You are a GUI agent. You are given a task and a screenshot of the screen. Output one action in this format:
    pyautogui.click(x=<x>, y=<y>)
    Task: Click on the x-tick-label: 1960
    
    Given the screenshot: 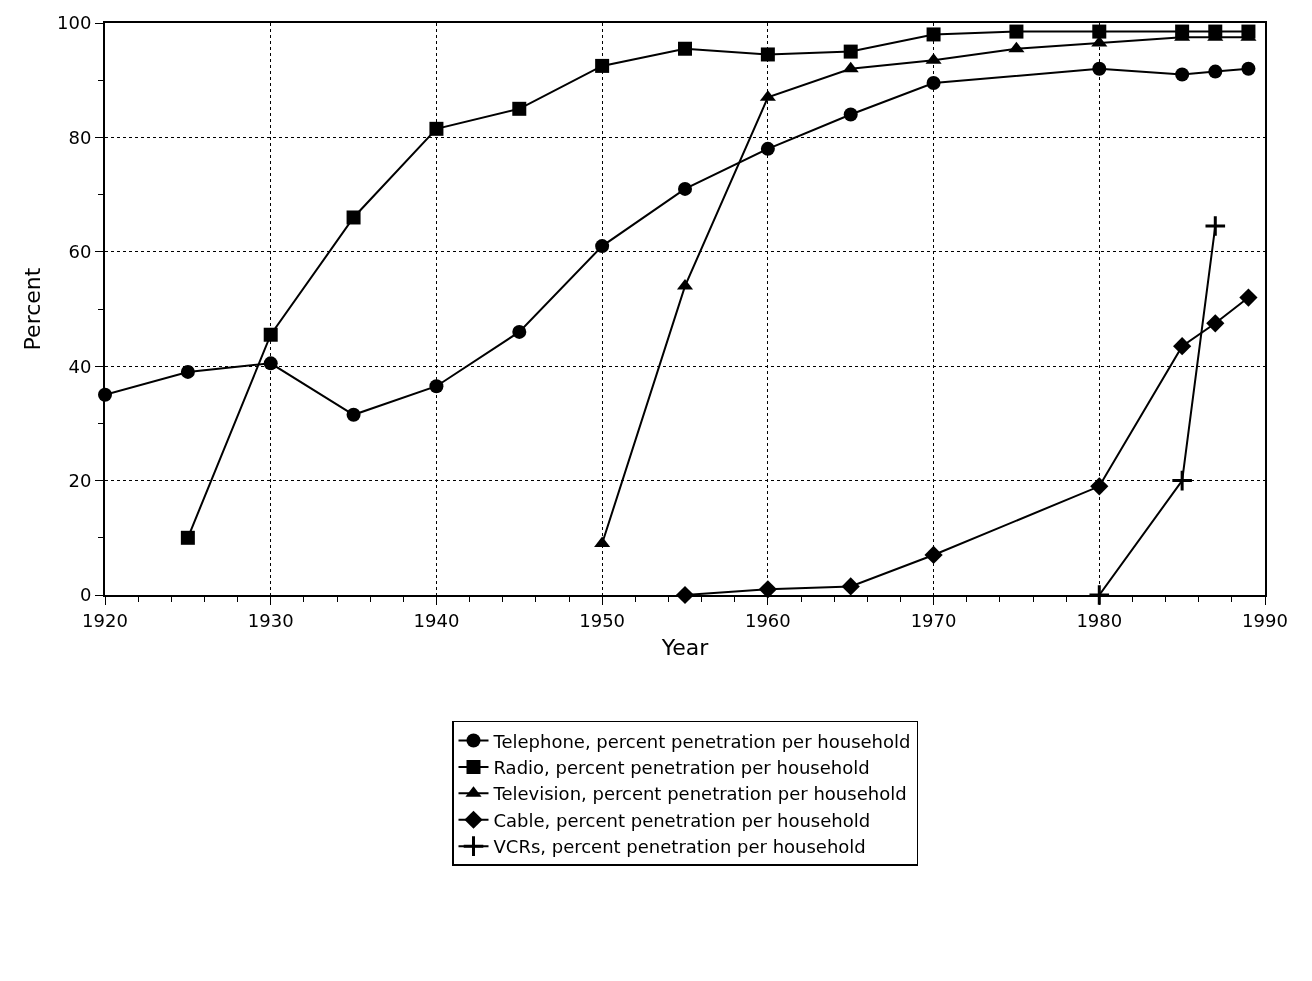 What is the action you would take?
    pyautogui.click(x=767, y=620)
    